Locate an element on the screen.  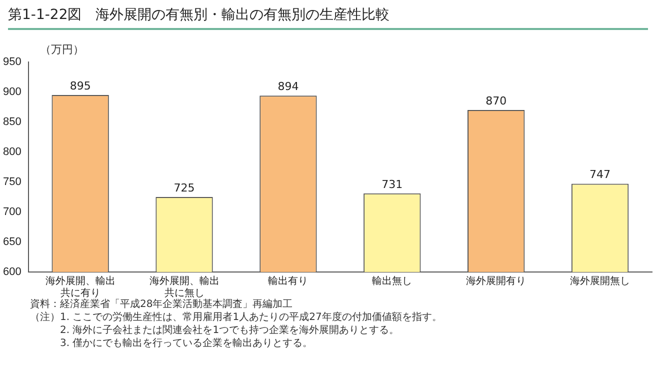
y-tick-label: 850 is located at coordinates (12, 122).